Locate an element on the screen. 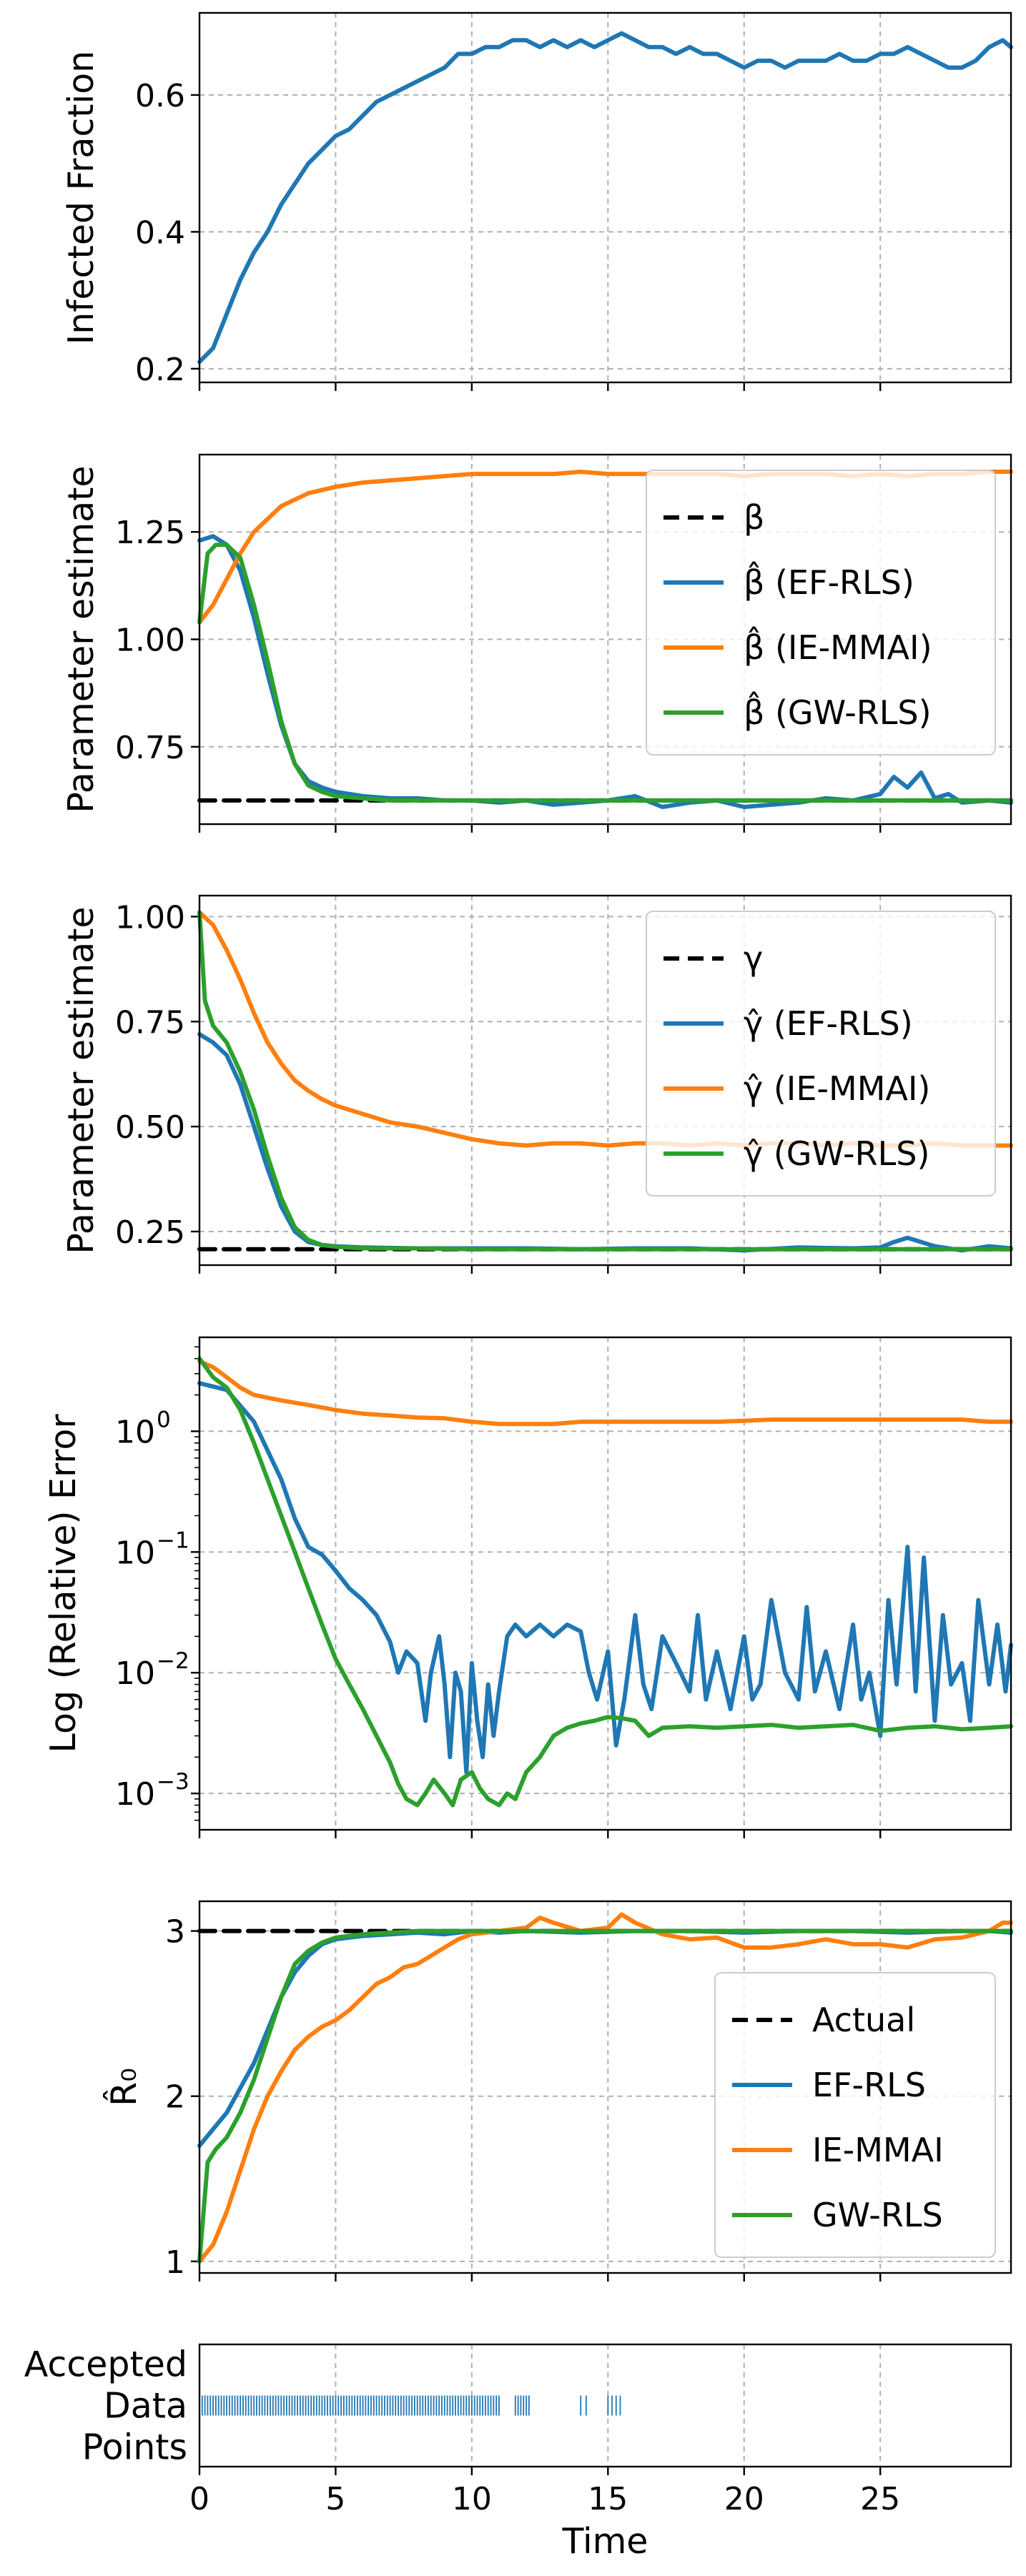 The width and height of the screenshot is (1026, 2576). legend: γ γ̂ (EF-RLS) γ̂ (IE-MMAI) γ̂ (GW-RLS) is located at coordinates (821, 1054).